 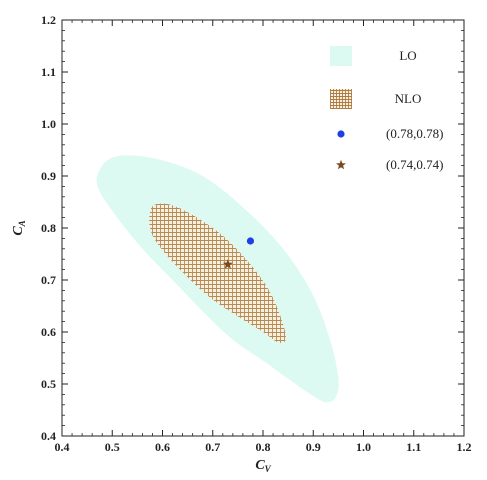 I want to click on legend-label: (0.74,0.74), so click(x=414, y=164).